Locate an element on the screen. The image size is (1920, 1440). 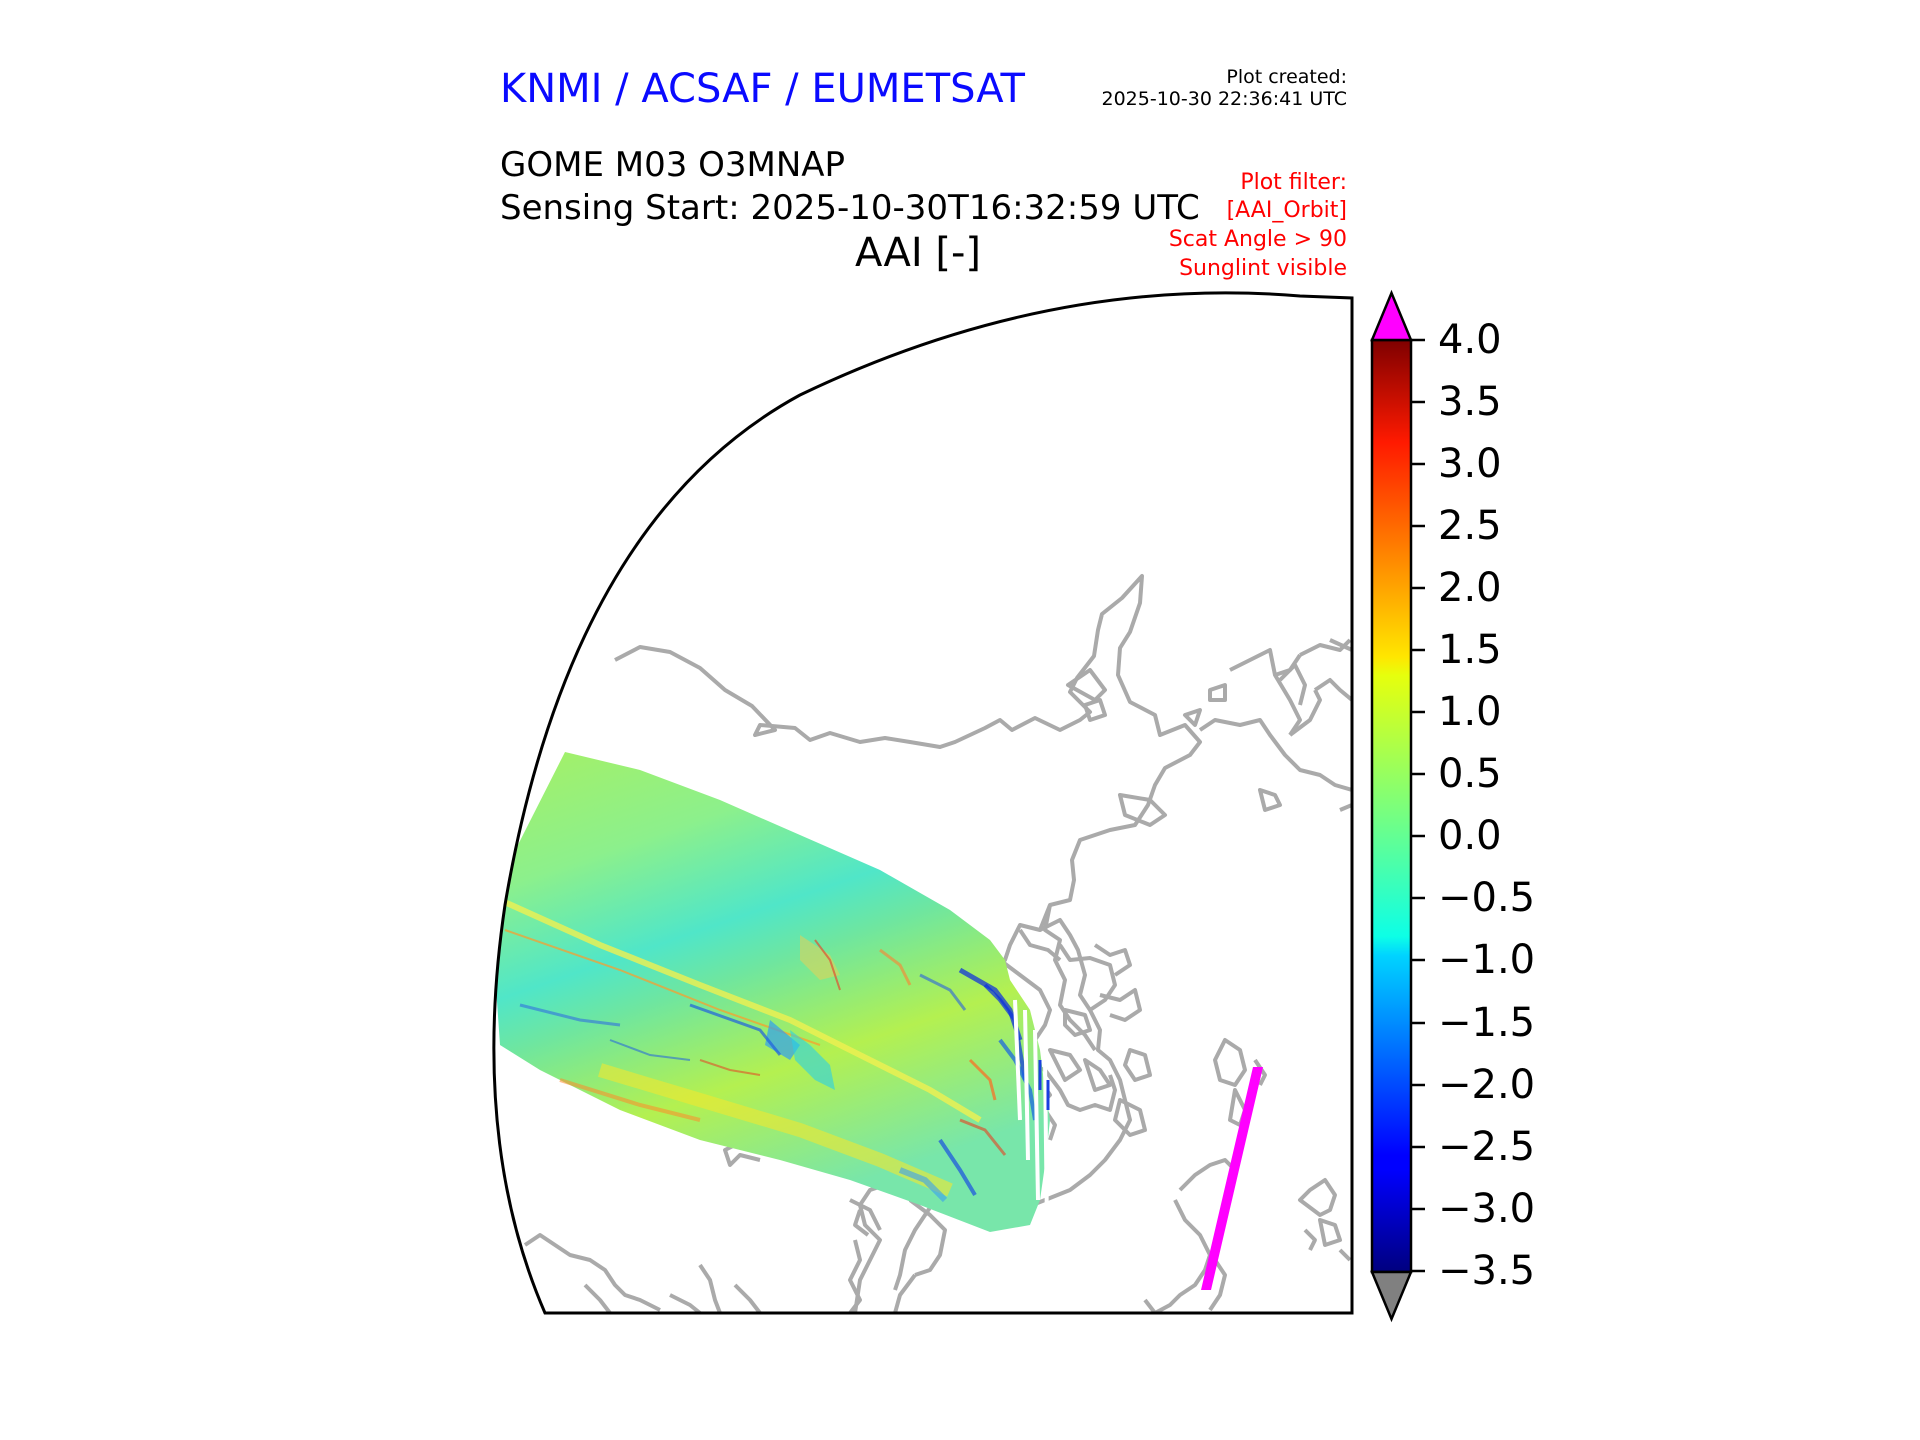
colorbar-tick-label: −1.0 is located at coordinates (1487, 960).